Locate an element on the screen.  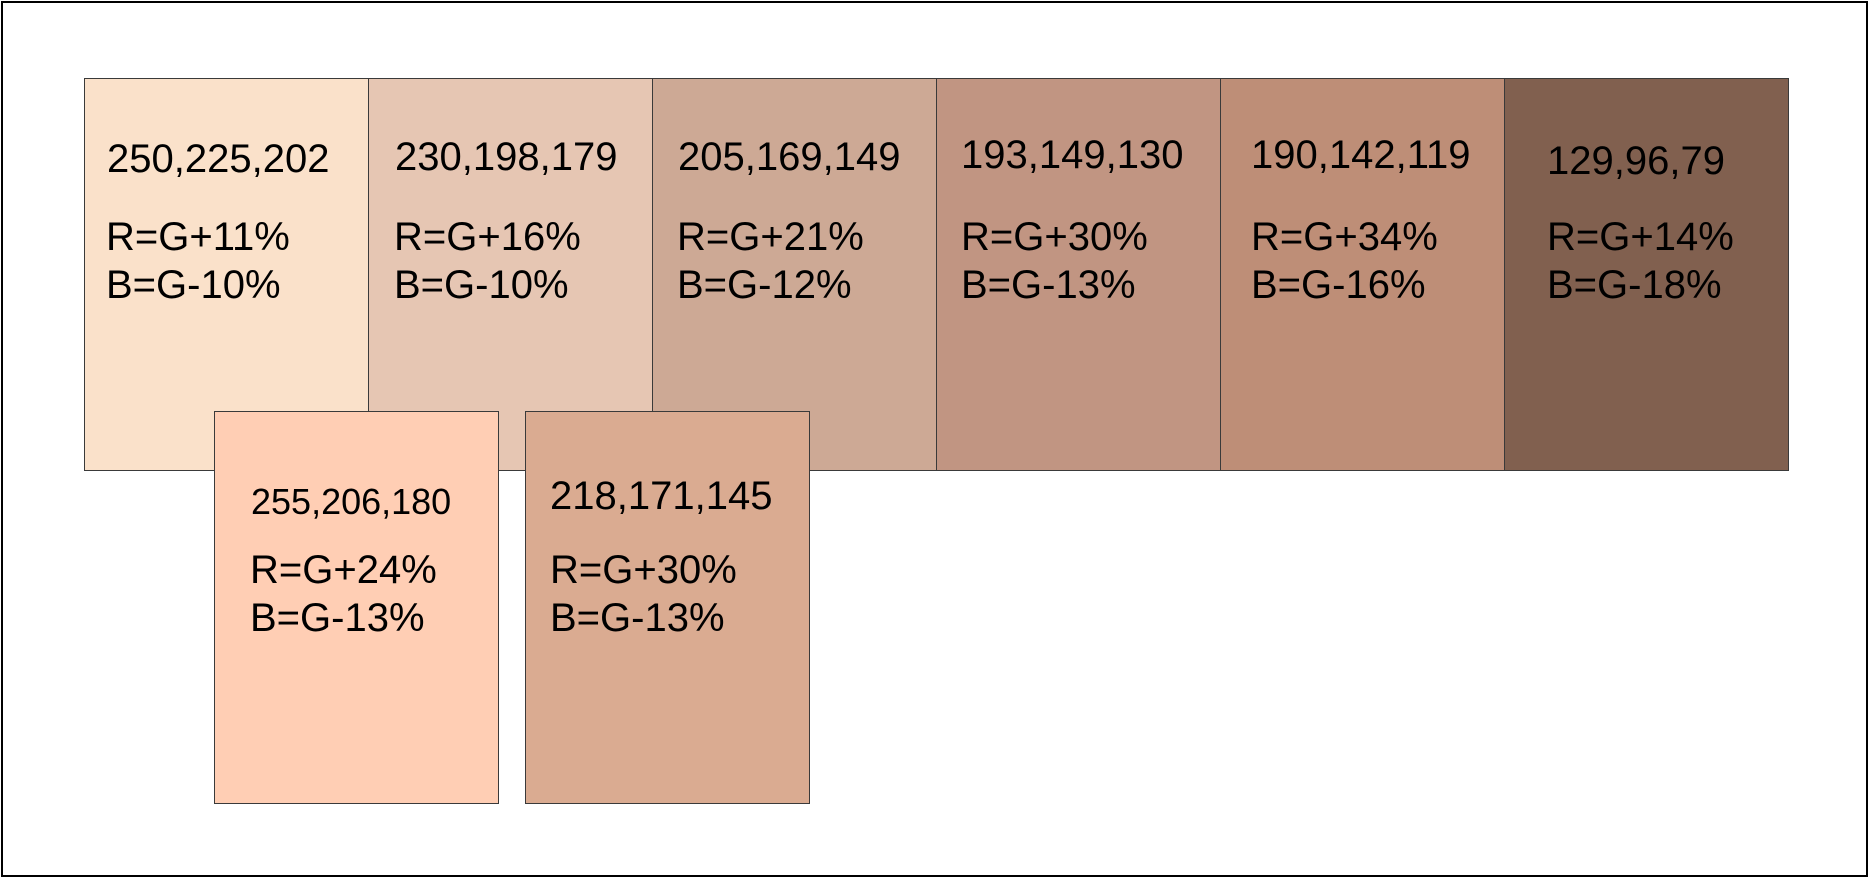
swatch-230-198-179: 230,198,179 R=G+16% B=G-10% is located at coordinates (510, 274).